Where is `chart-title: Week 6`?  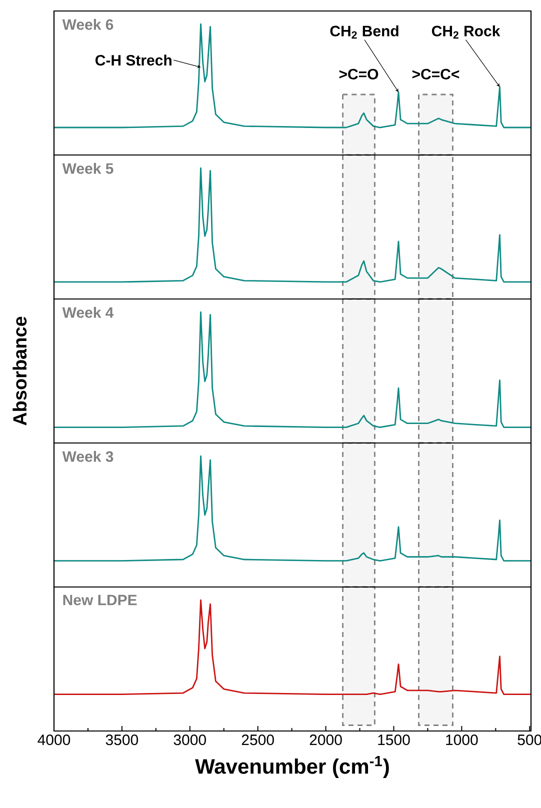
chart-title: Week 6 is located at coordinates (88, 24).